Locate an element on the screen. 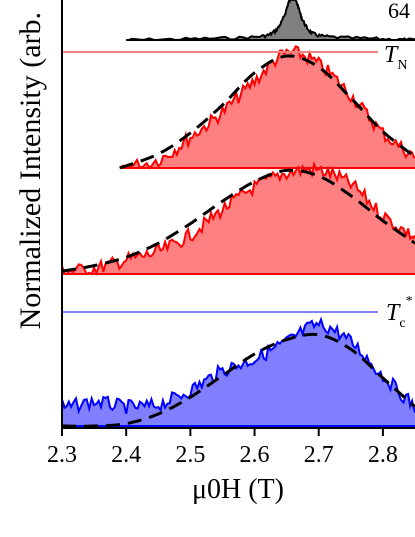 This screenshot has width=415, height=537. x-tick-label: 2.6 is located at coordinates (255, 455).